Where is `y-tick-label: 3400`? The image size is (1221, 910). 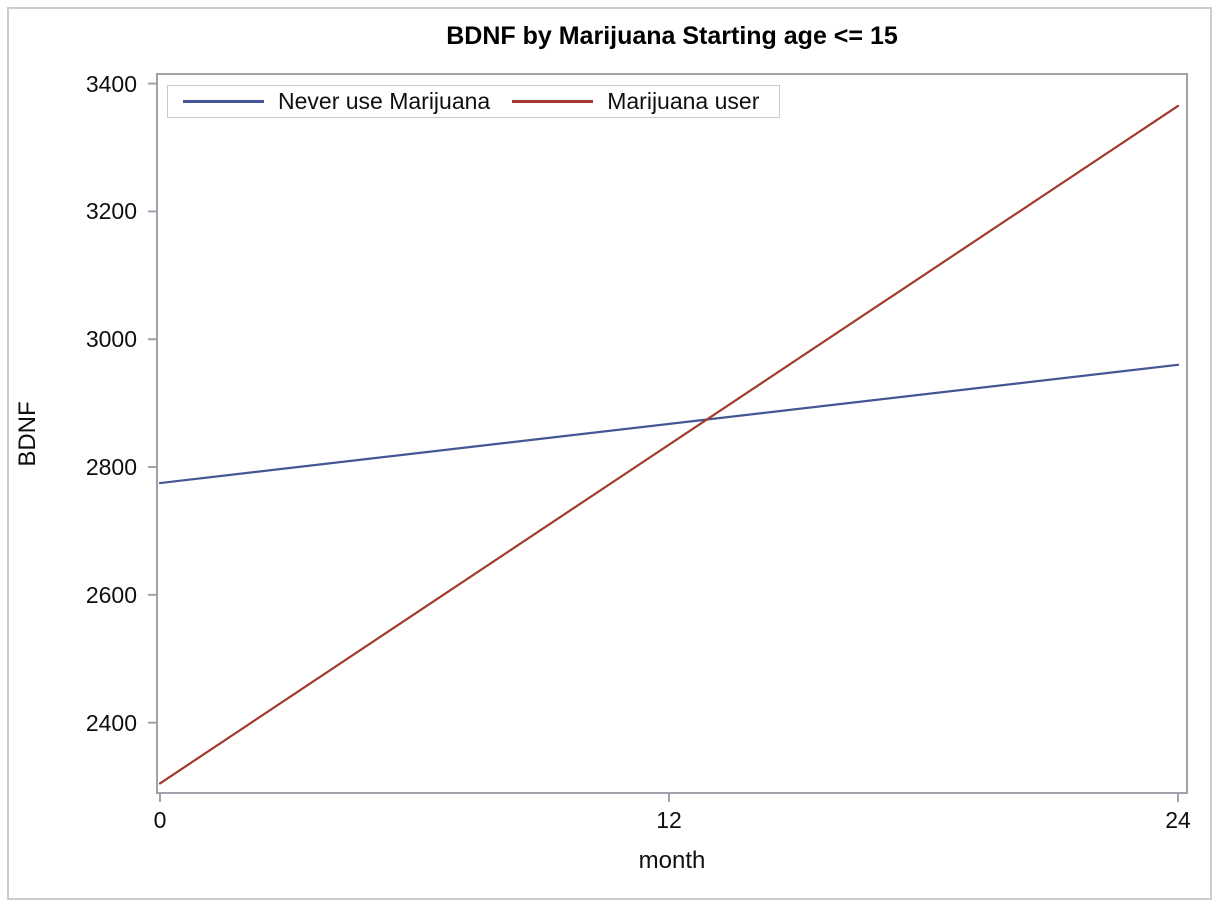 y-tick-label: 3400 is located at coordinates (111, 83).